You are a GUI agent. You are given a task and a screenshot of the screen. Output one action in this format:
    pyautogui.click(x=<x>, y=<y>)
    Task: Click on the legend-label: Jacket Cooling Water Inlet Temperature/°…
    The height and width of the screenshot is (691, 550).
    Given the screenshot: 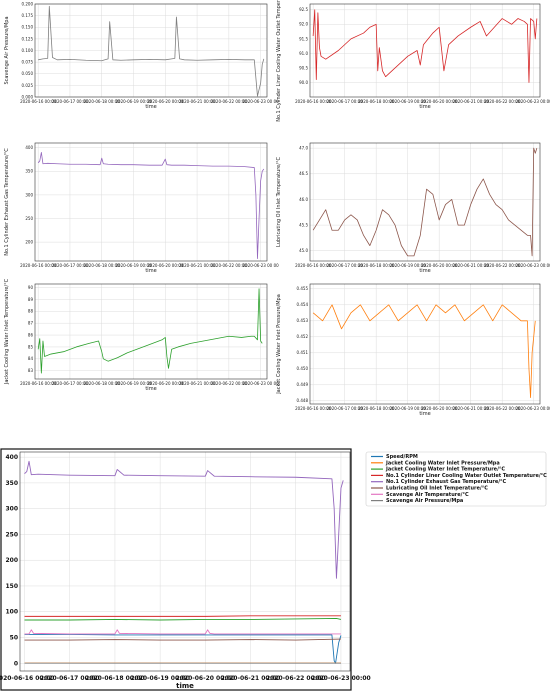 What is the action you would take?
    pyautogui.click(x=445, y=470)
    